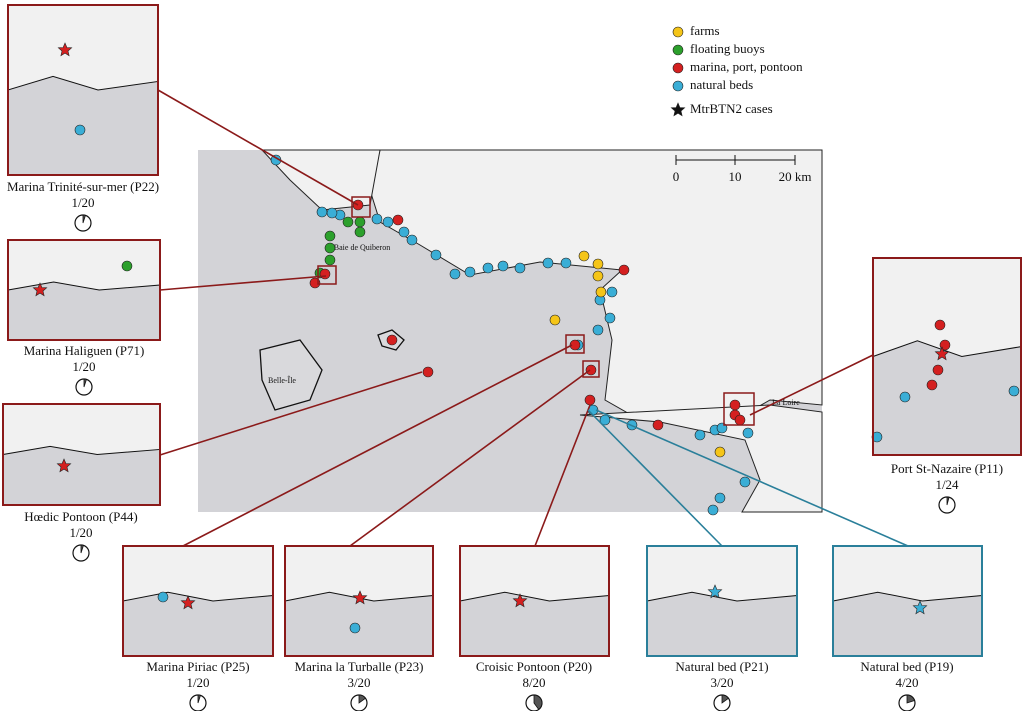  Describe the element at coordinates (358, 682) in the screenshot. I see `inset-ratio: 3/20` at that location.